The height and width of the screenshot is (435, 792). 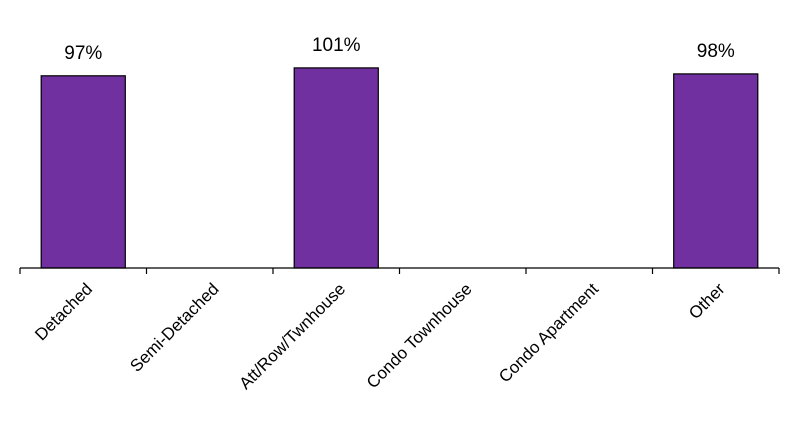 What do you see at coordinates (548, 332) in the screenshot?
I see `x-tick-label: Condo Apartment` at bounding box center [548, 332].